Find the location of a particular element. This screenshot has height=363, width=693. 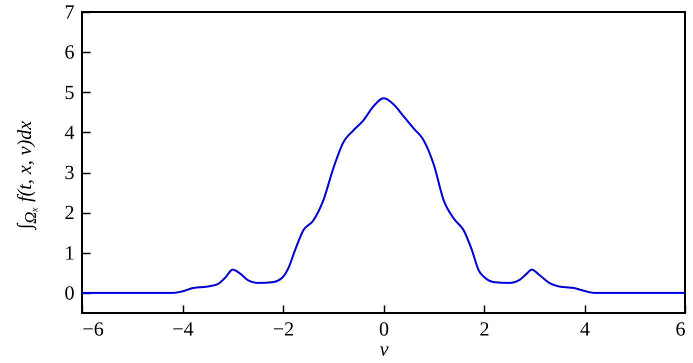

x-tick-label: −2 is located at coordinates (283, 329).